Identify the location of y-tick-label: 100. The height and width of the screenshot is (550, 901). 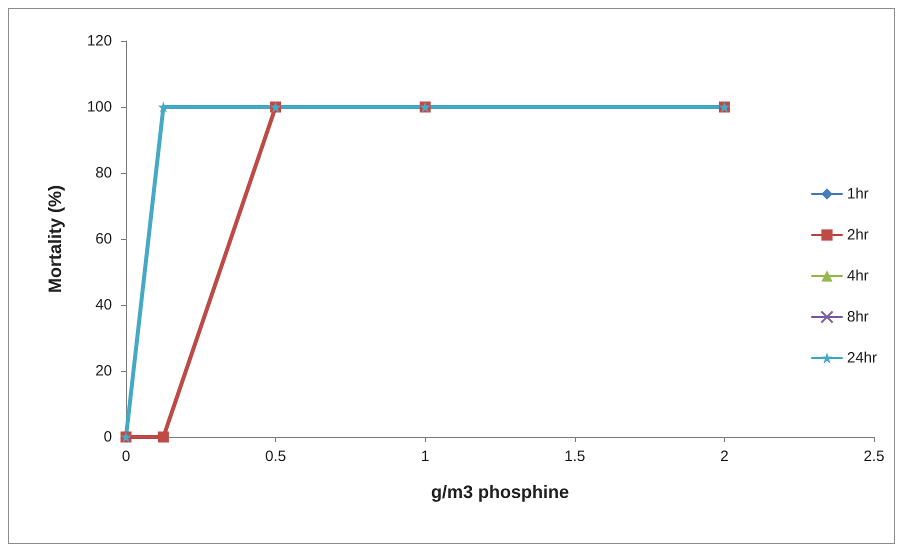
(99, 107).